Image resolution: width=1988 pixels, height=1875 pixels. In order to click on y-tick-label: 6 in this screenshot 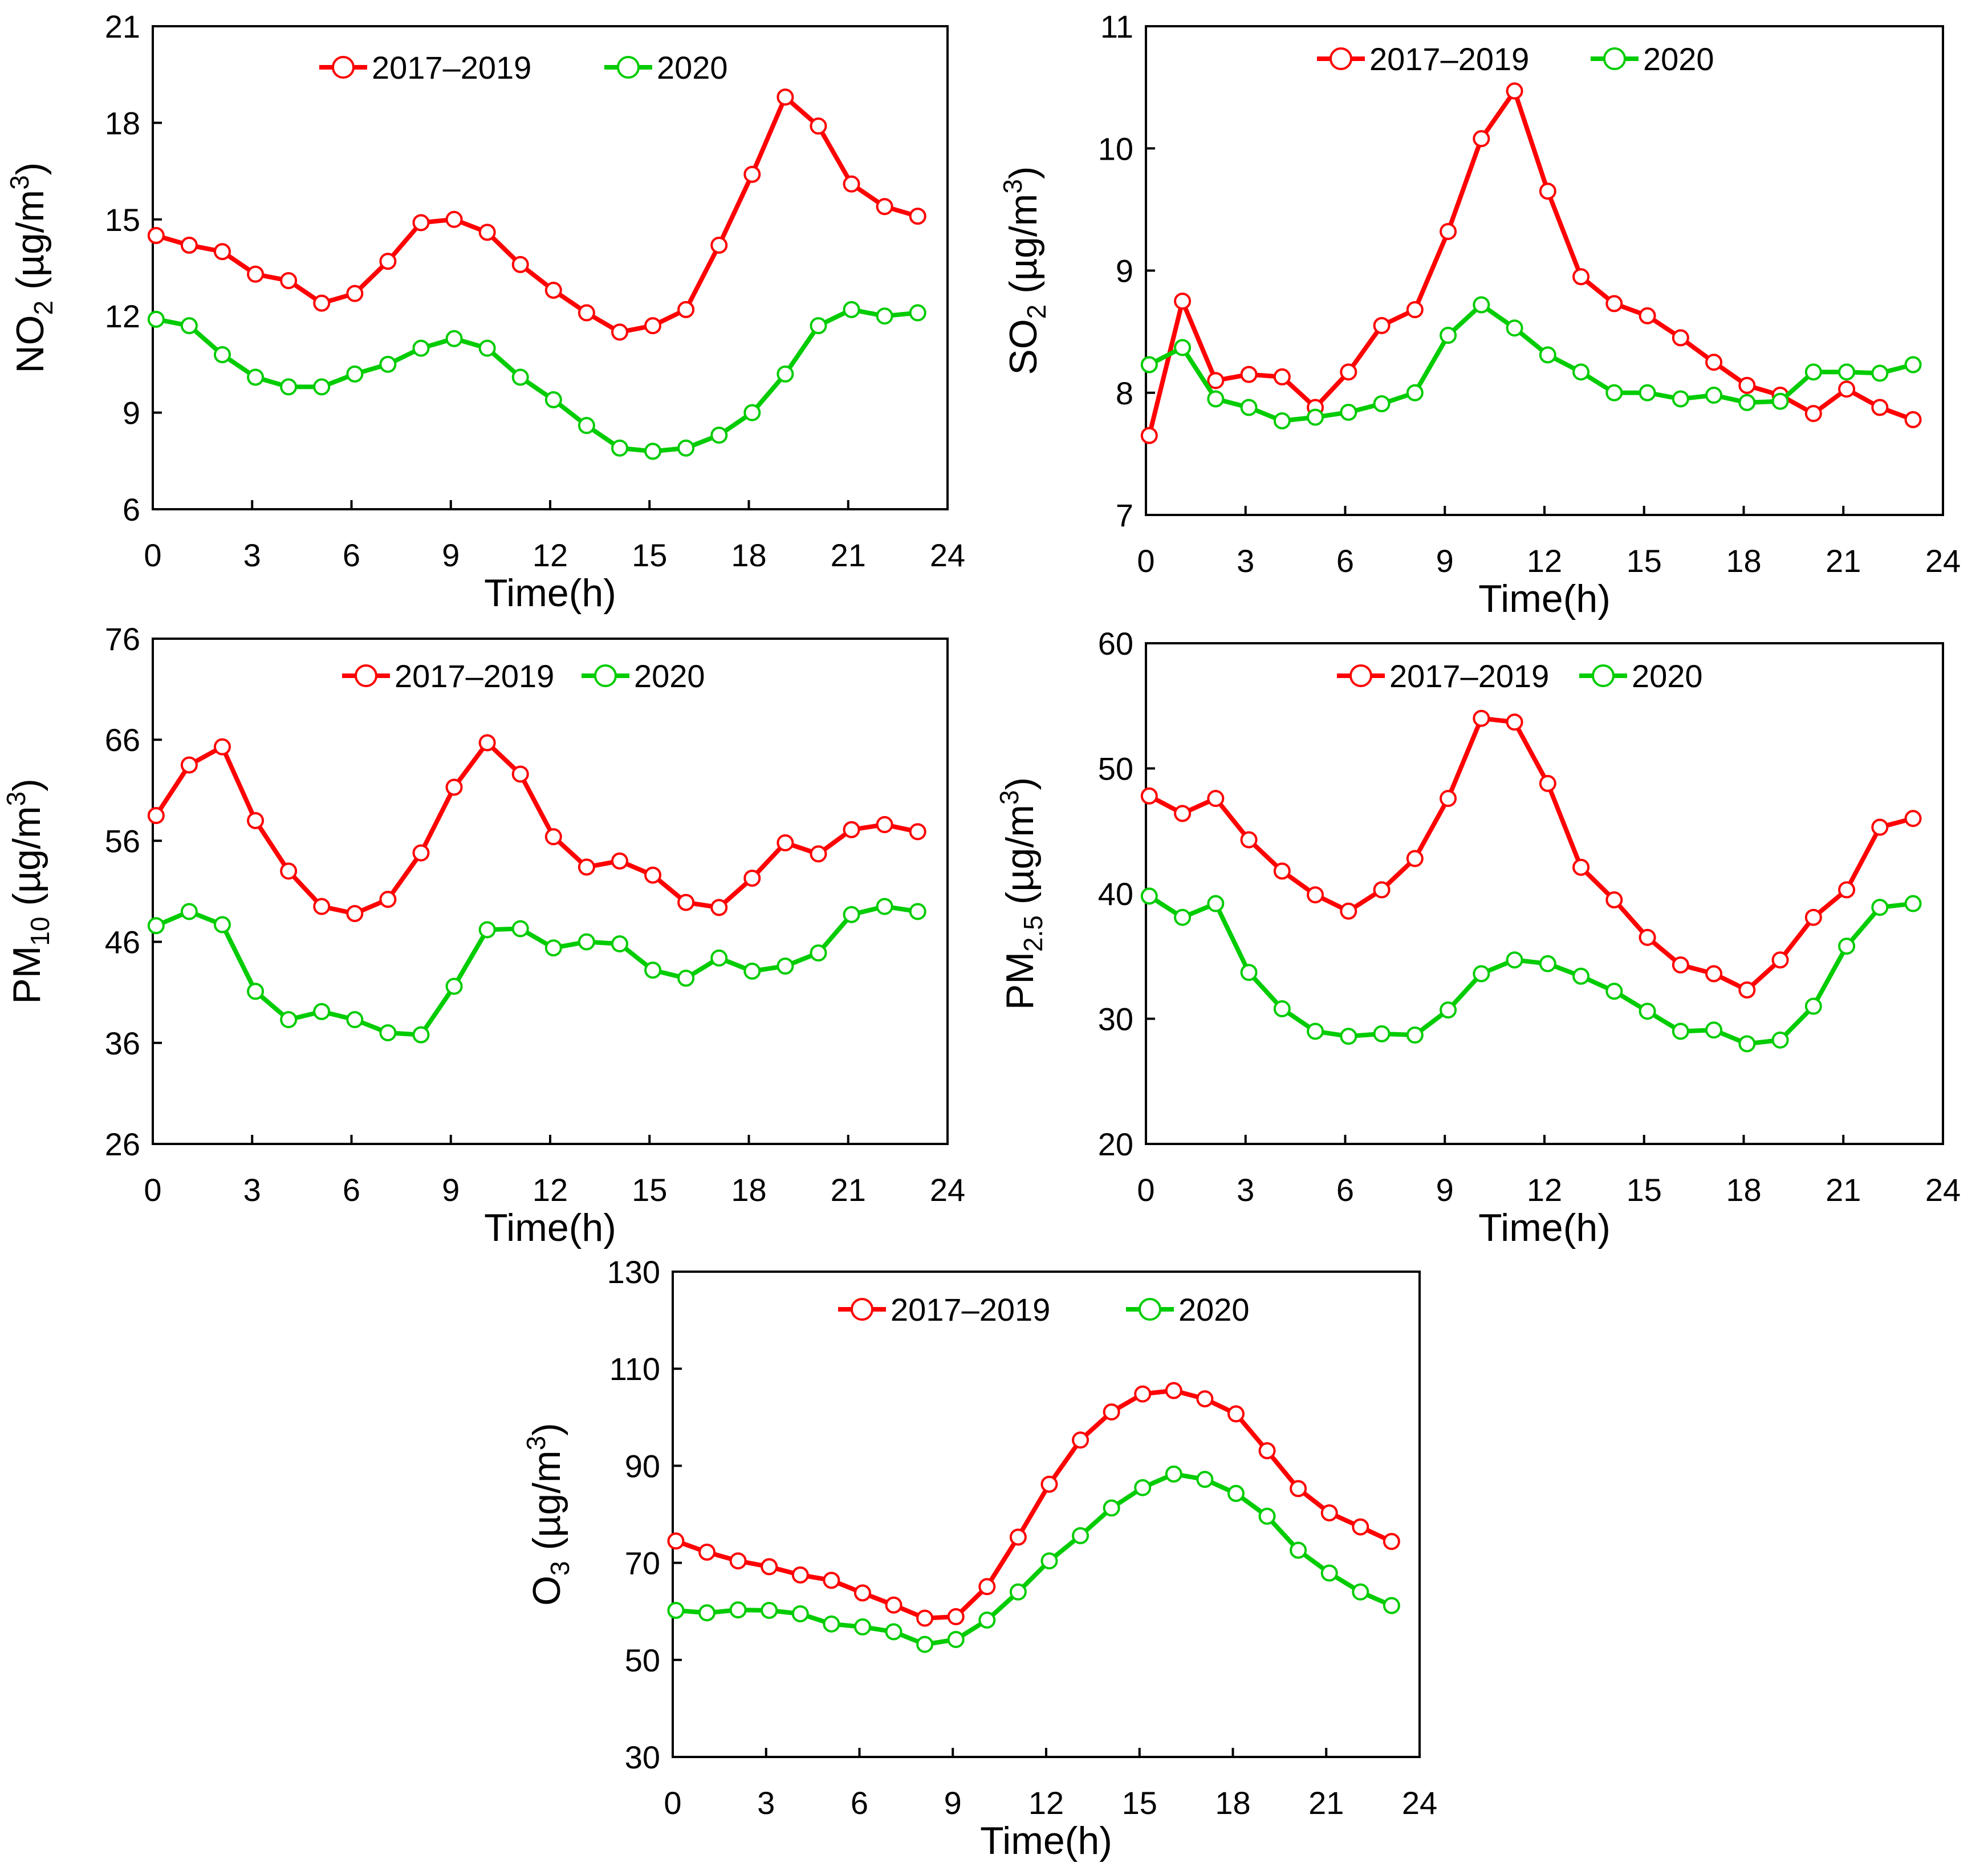, I will do `click(131, 509)`.